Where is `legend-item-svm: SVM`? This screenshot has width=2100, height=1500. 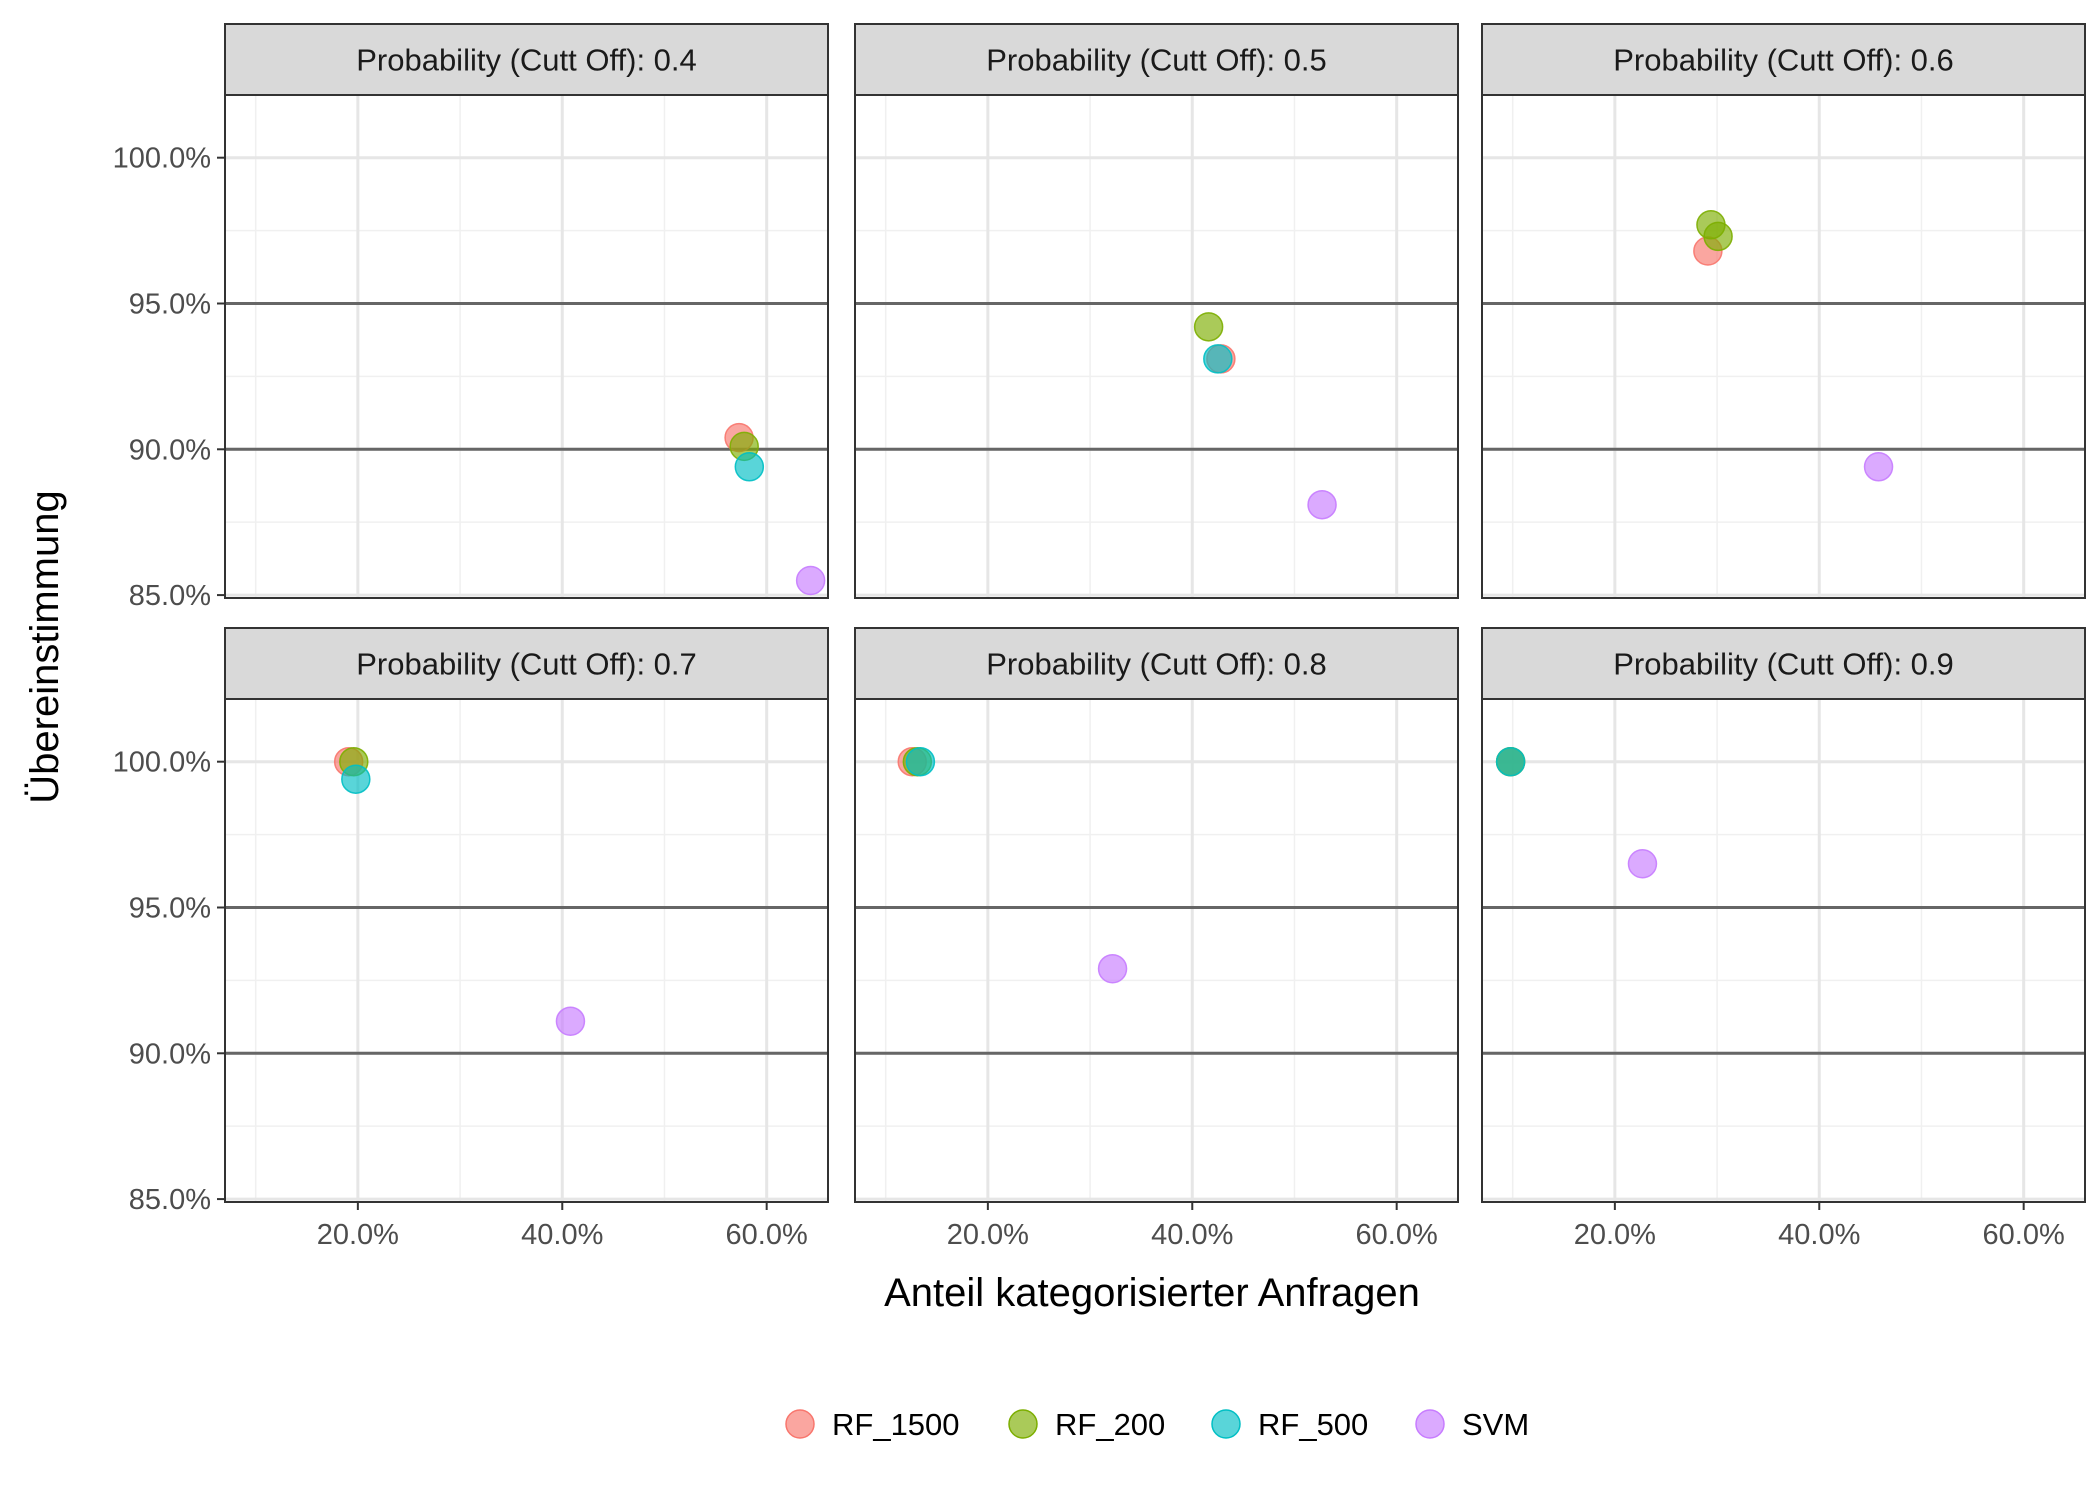
legend-item-svm: SVM is located at coordinates (1472, 1424).